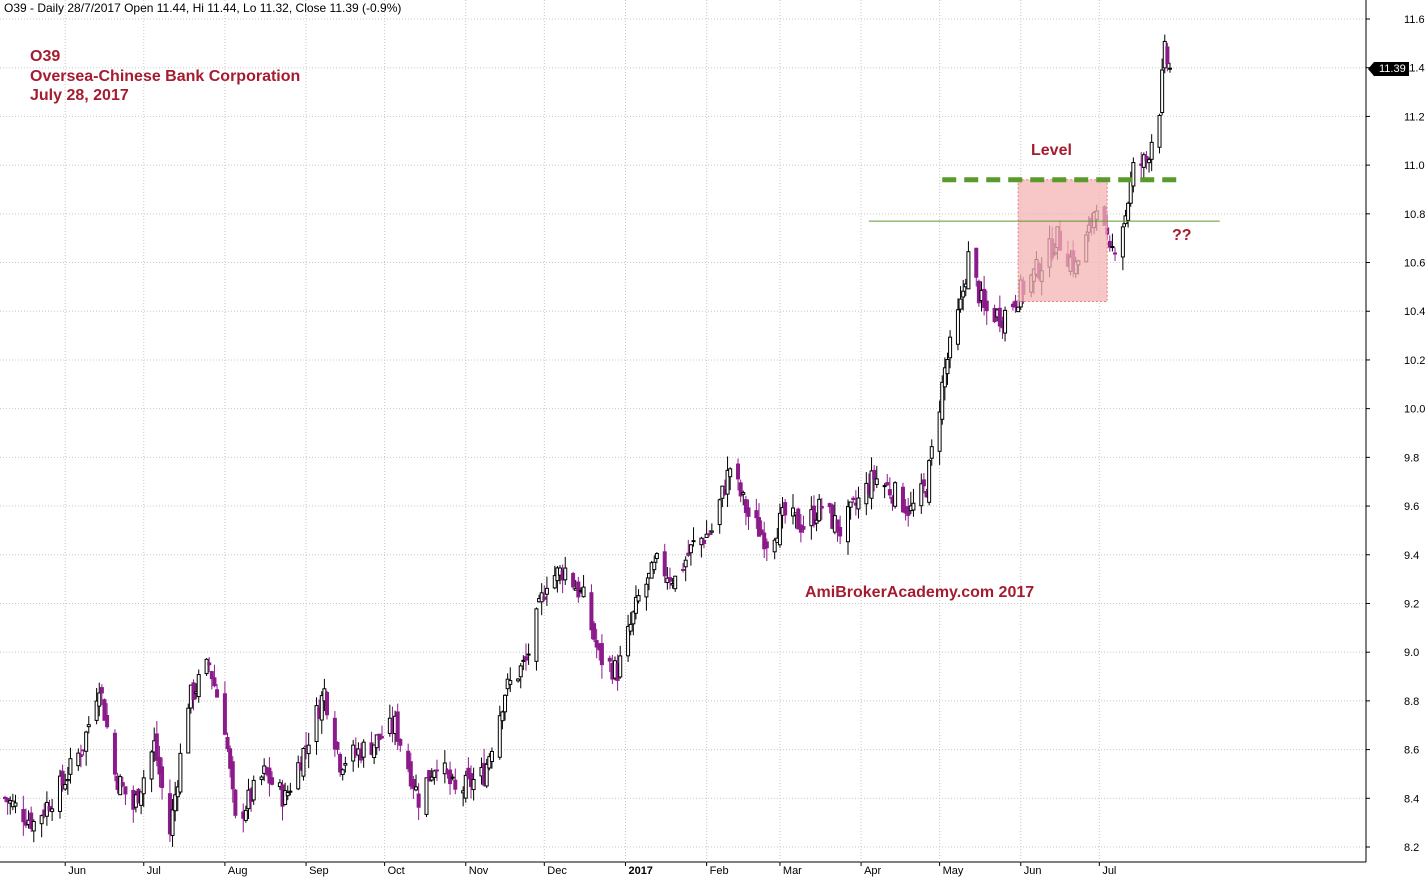 The image size is (1426, 878). I want to click on watermark-text: AmiBrokerAcademy.com 2017, so click(920, 592).